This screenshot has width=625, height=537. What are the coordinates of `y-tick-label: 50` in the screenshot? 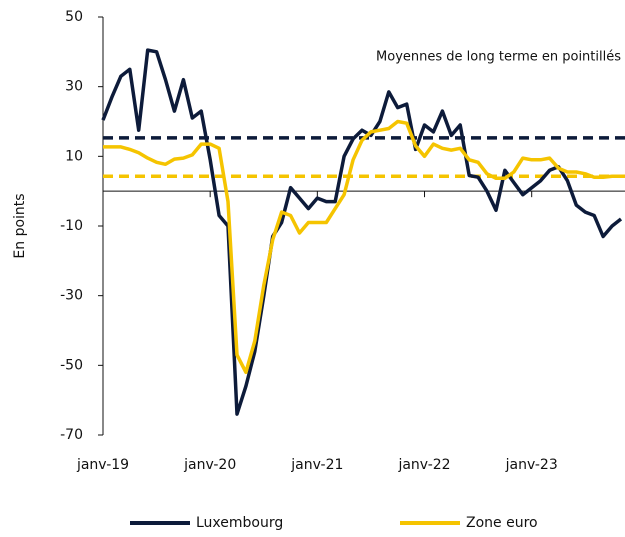 It's located at (74, 17).